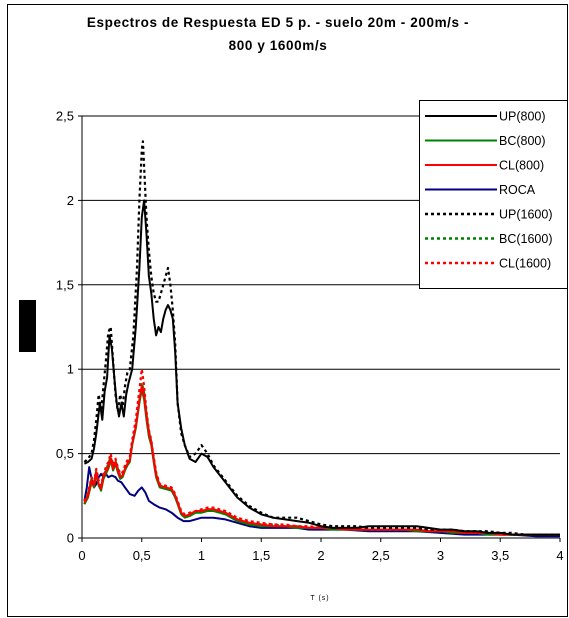 This screenshot has width=569, height=618. Describe the element at coordinates (70, 200) in the screenshot. I see `y-tick-label: 2` at that location.